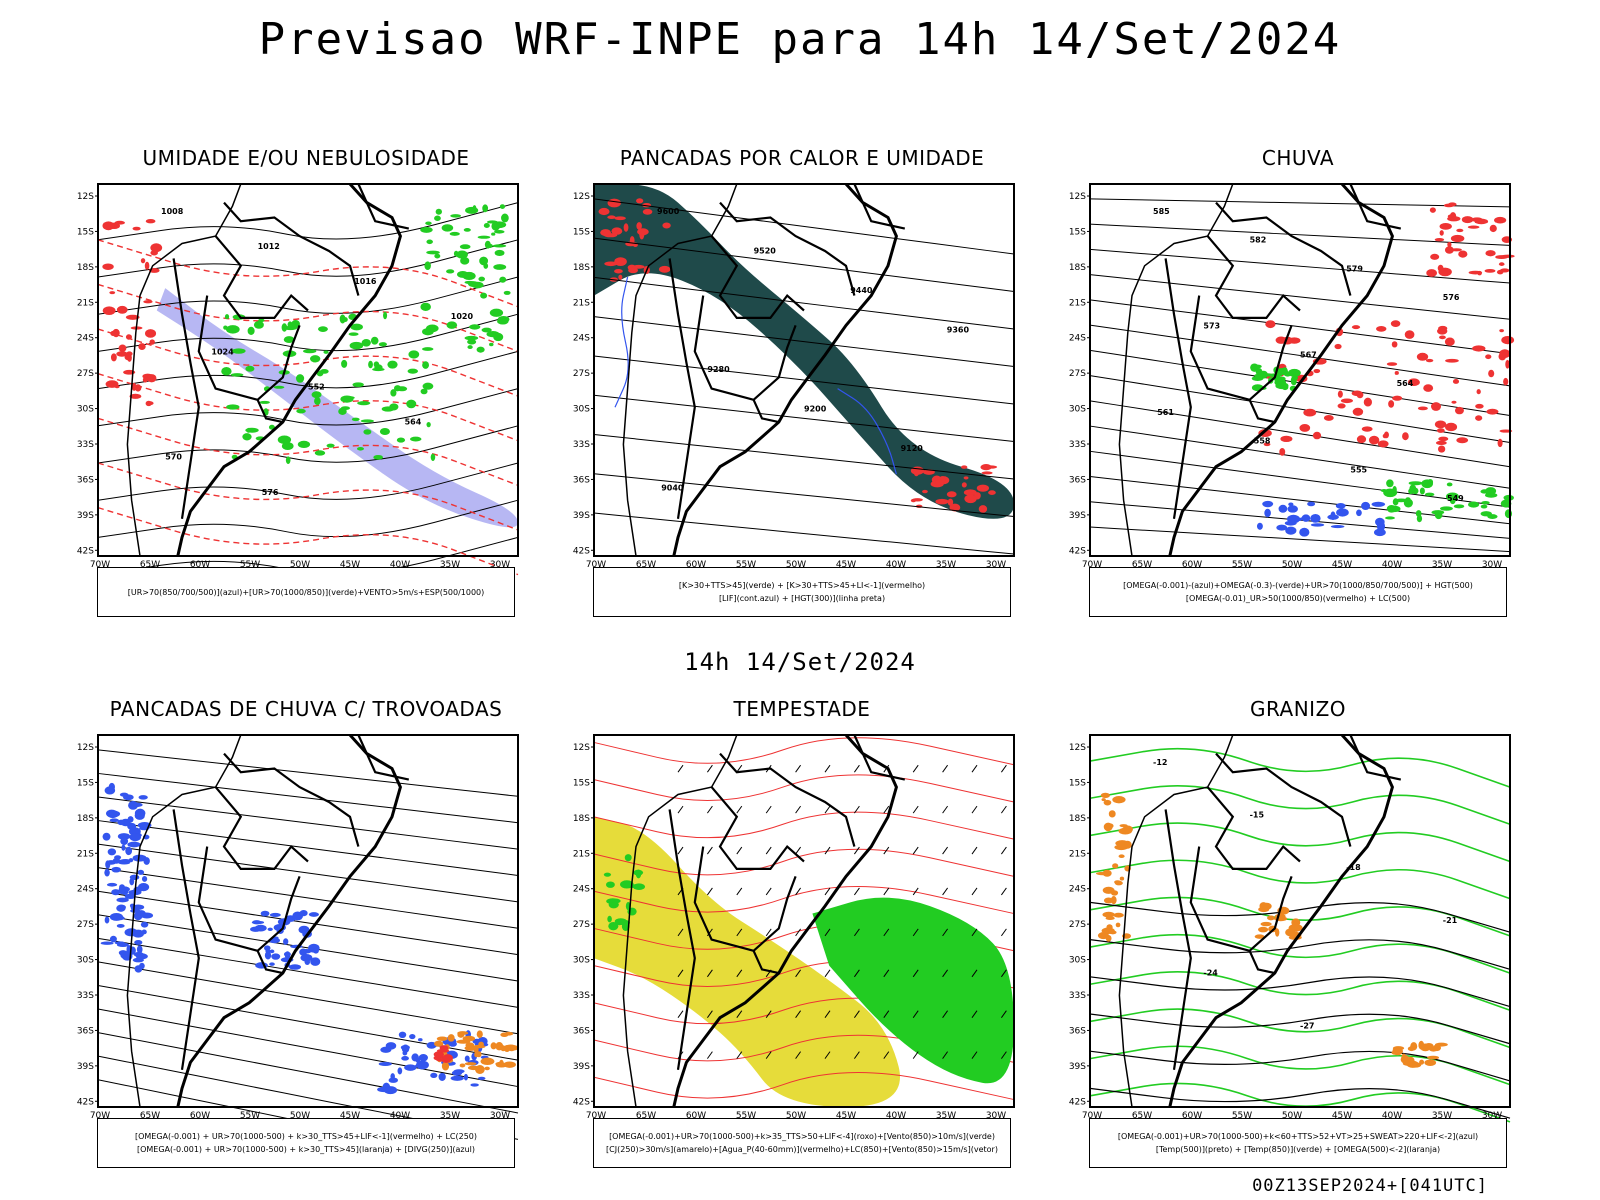  What do you see at coordinates (1300, 879) in the screenshot?
I see `temperature-850-contour` at bounding box center [1300, 879].